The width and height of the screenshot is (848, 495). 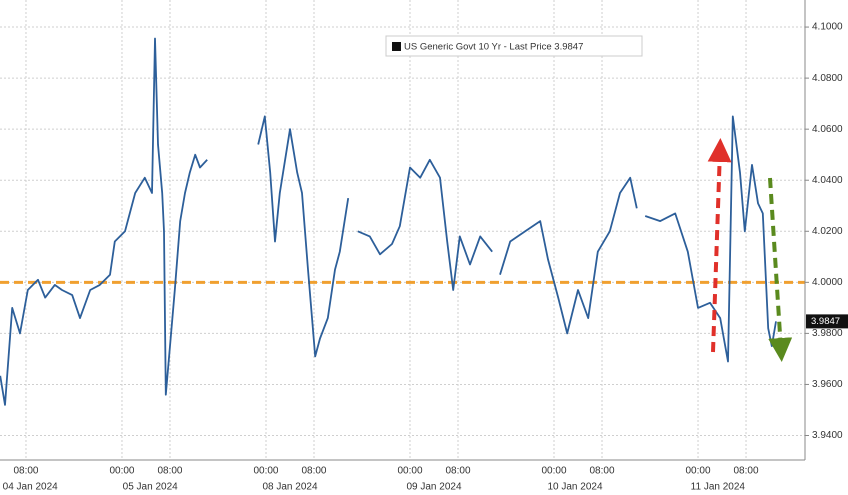 What do you see at coordinates (827, 231) in the screenshot?
I see `y-tick-label: 4.0200` at bounding box center [827, 231].